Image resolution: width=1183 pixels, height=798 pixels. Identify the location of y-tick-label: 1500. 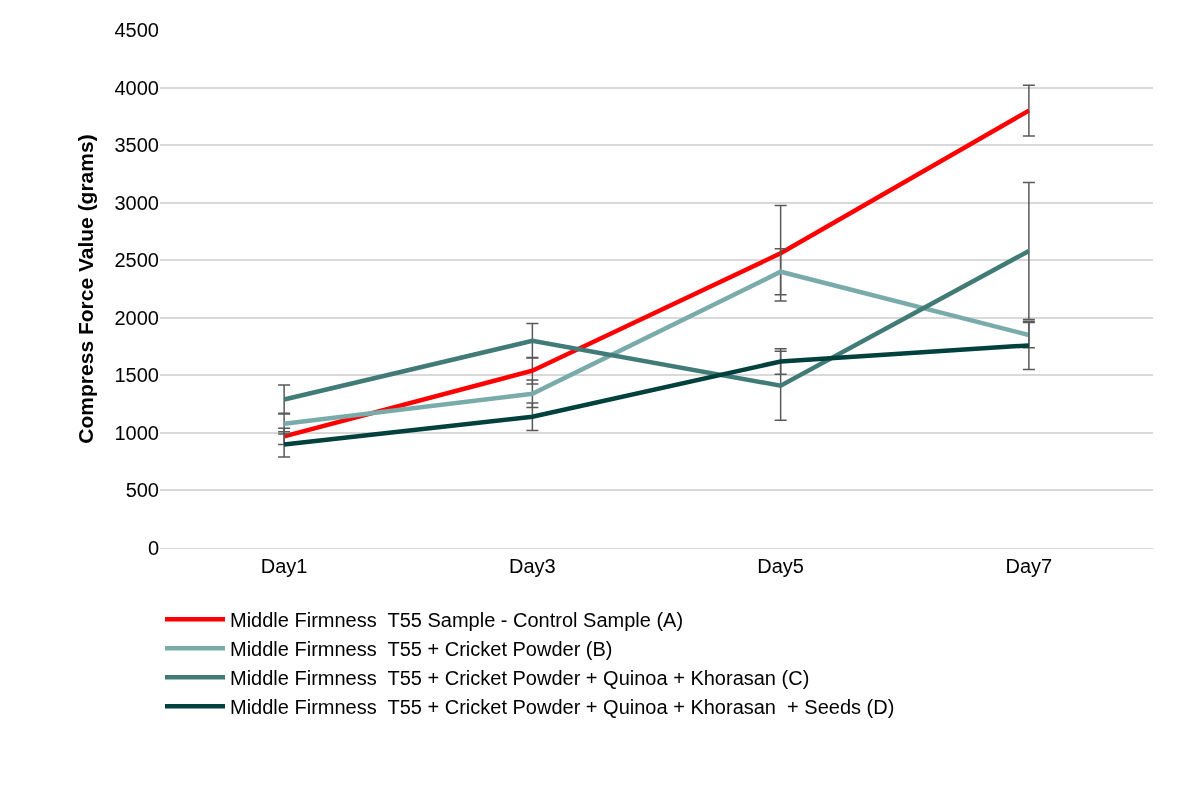
(136, 375).